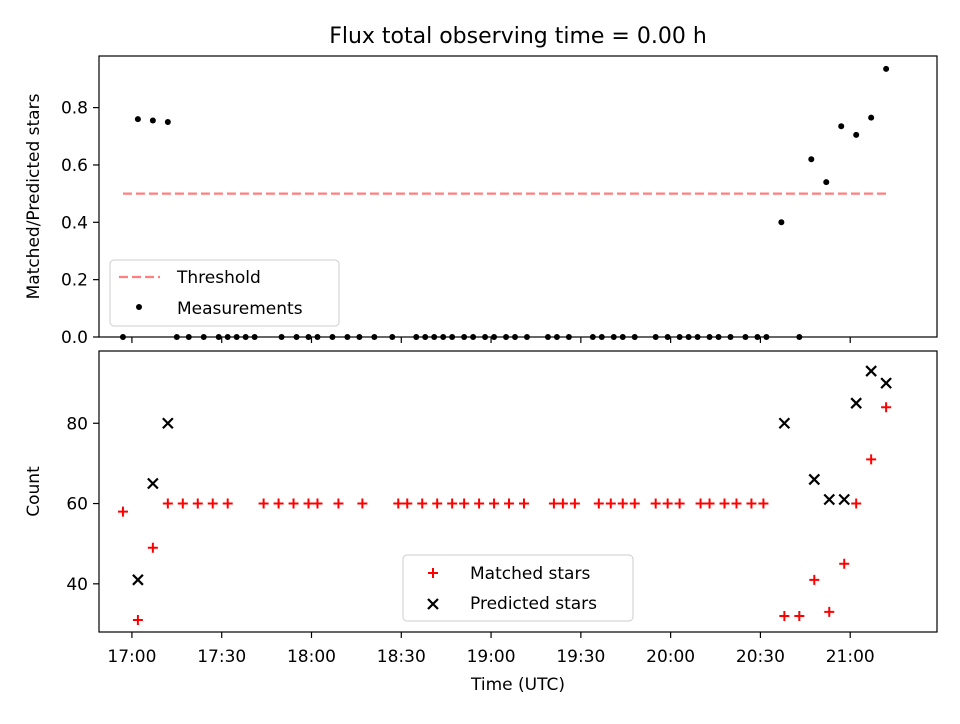  What do you see at coordinates (77, 424) in the screenshot?
I see `y-tick-label: 80` at bounding box center [77, 424].